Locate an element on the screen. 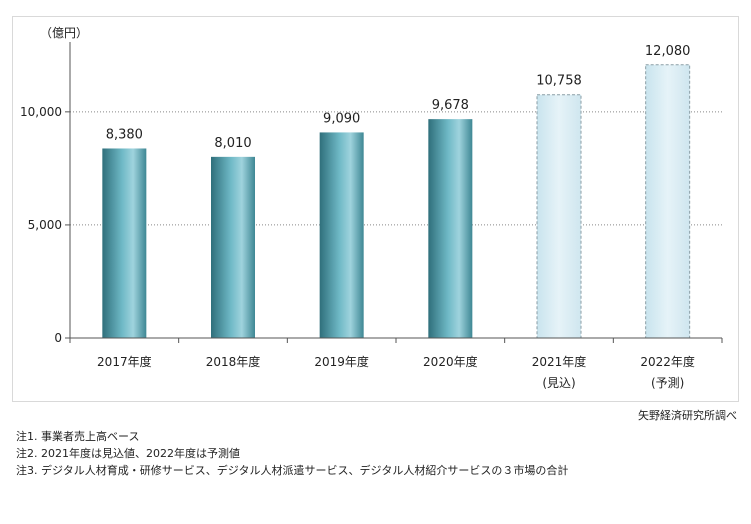 This screenshot has width=751, height=524. bar-2022年度 is located at coordinates (668, 201).